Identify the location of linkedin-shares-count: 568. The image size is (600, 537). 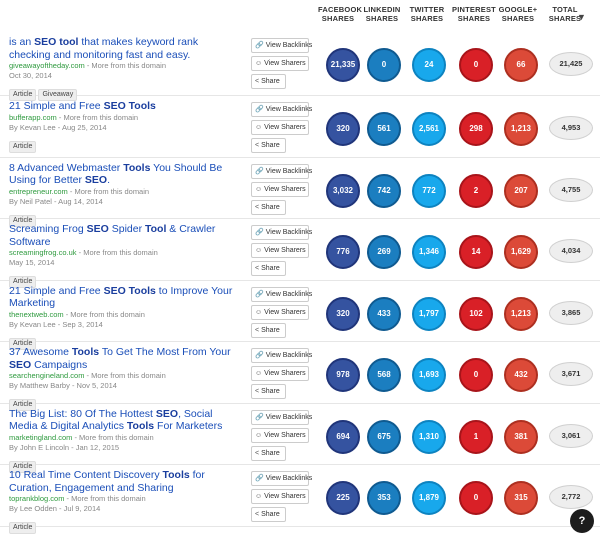
(384, 375).